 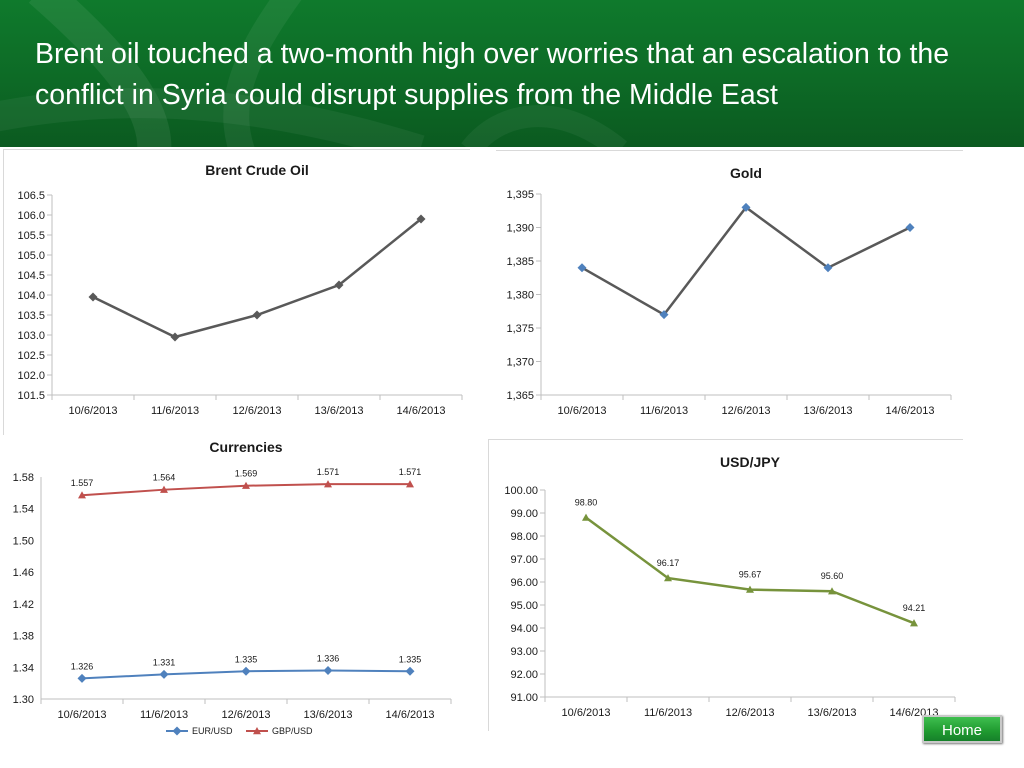 I want to click on y-tick-label: 103.5, so click(x=31, y=316).